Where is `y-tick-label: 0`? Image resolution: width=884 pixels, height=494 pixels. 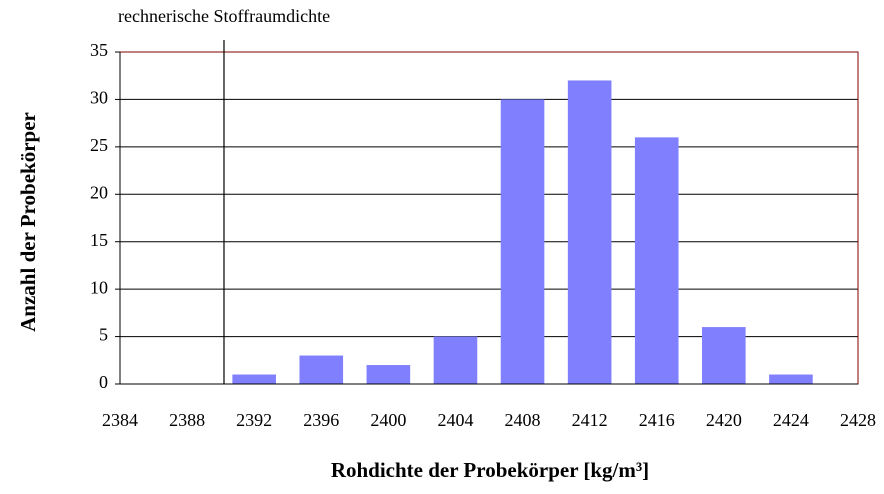
y-tick-label: 0 is located at coordinates (103, 382).